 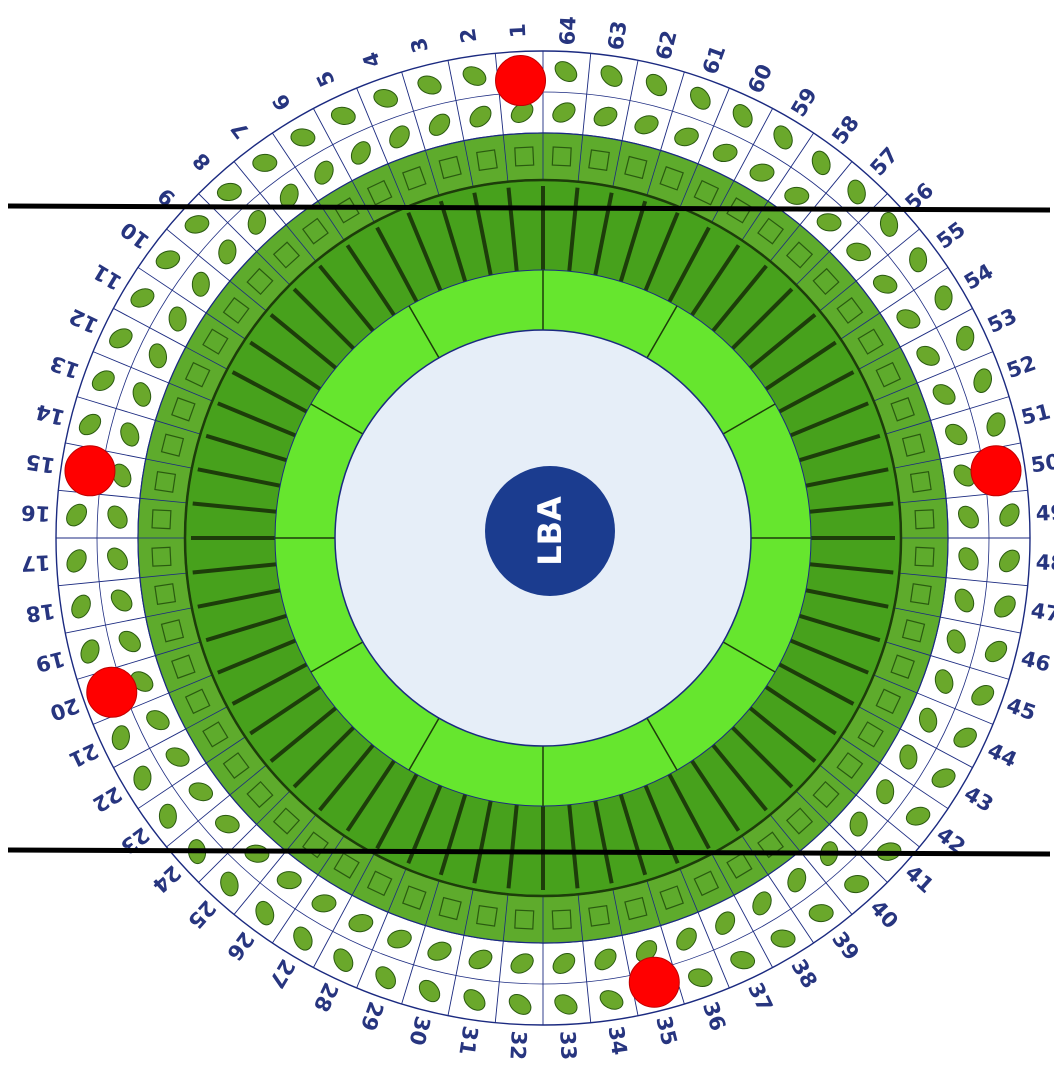 I want to click on position-number: 57, so click(x=883, y=162).